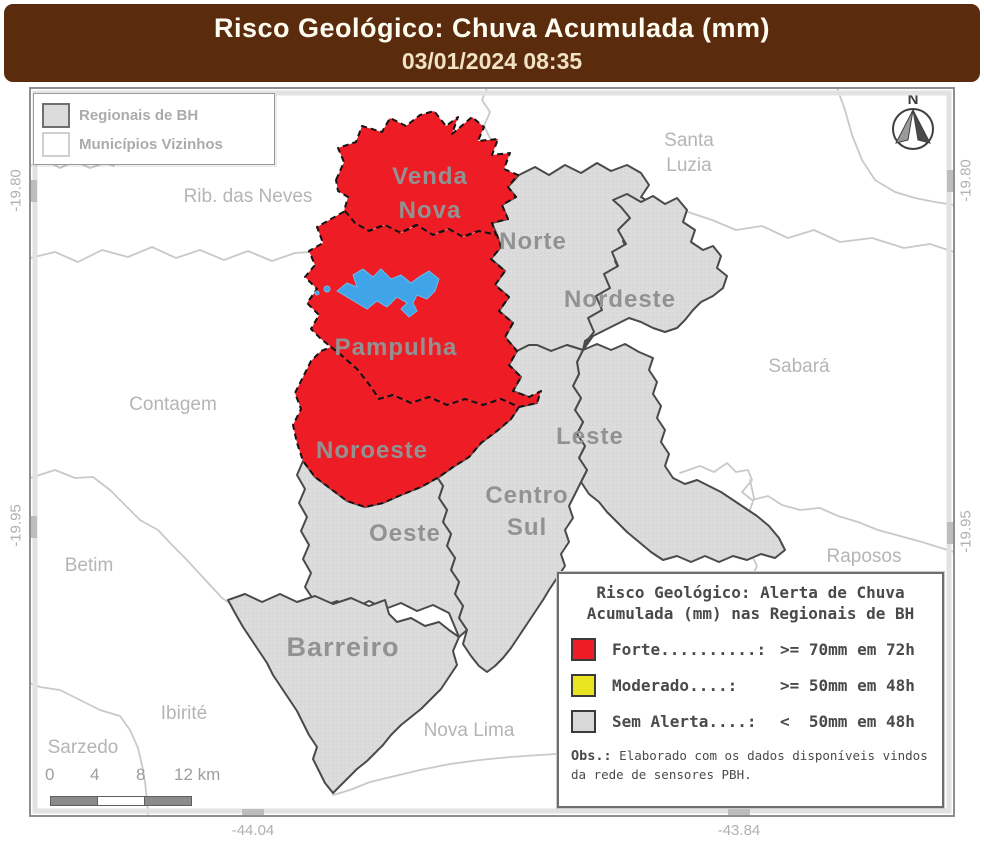 The width and height of the screenshot is (984, 842). I want to click on label-raposos: Raposos, so click(864, 556).